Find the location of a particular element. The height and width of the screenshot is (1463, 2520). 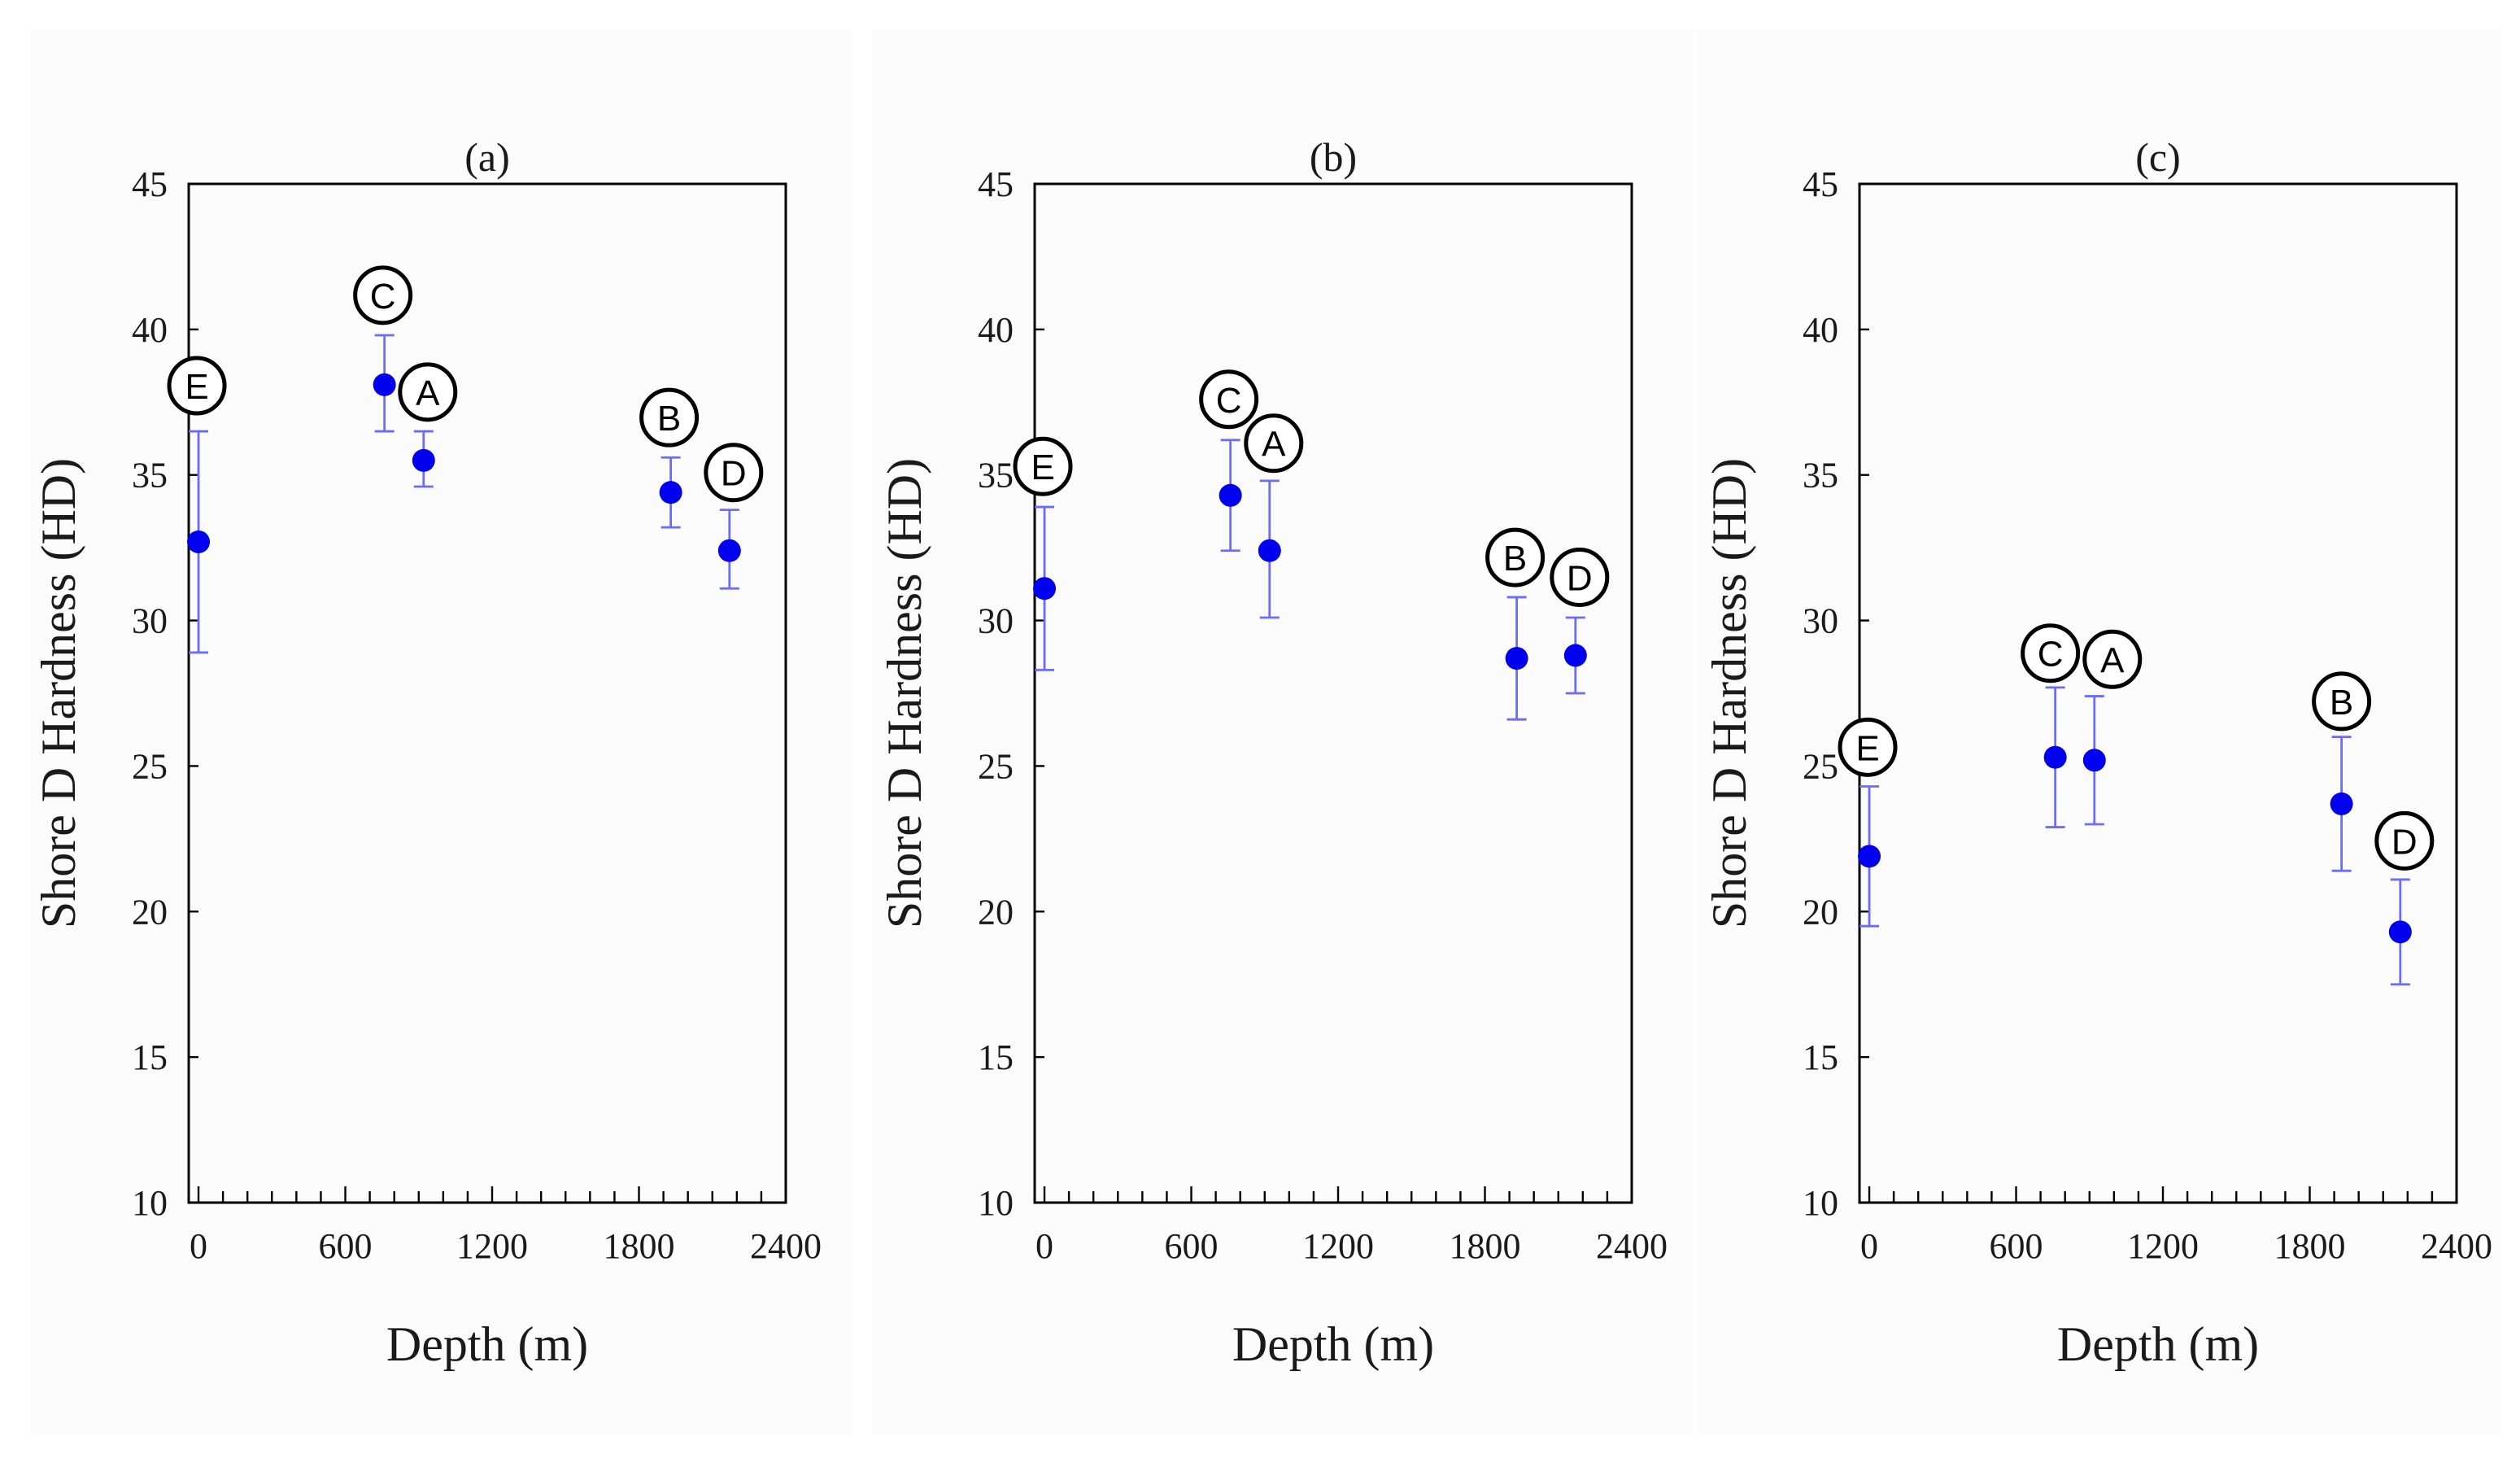

panel-title: (b) is located at coordinates (1333, 157).